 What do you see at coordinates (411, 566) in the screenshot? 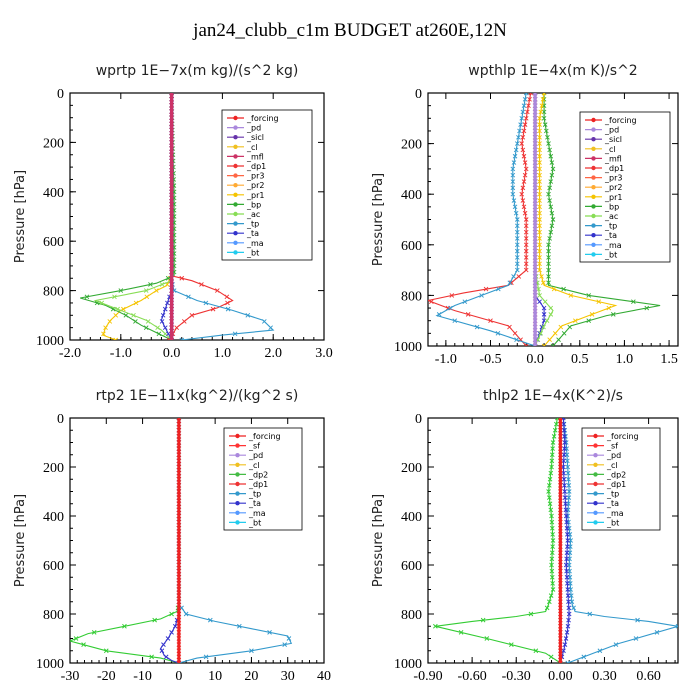
I see `y-tick-label: 600` at bounding box center [411, 566].